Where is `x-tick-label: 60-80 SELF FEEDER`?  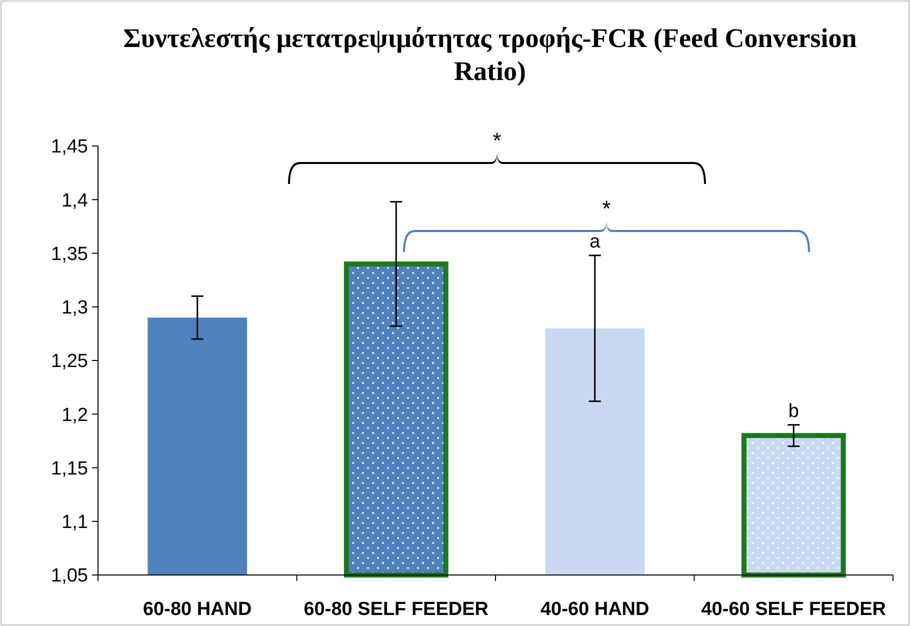 x-tick-label: 60-80 SELF FEEDER is located at coordinates (396, 609).